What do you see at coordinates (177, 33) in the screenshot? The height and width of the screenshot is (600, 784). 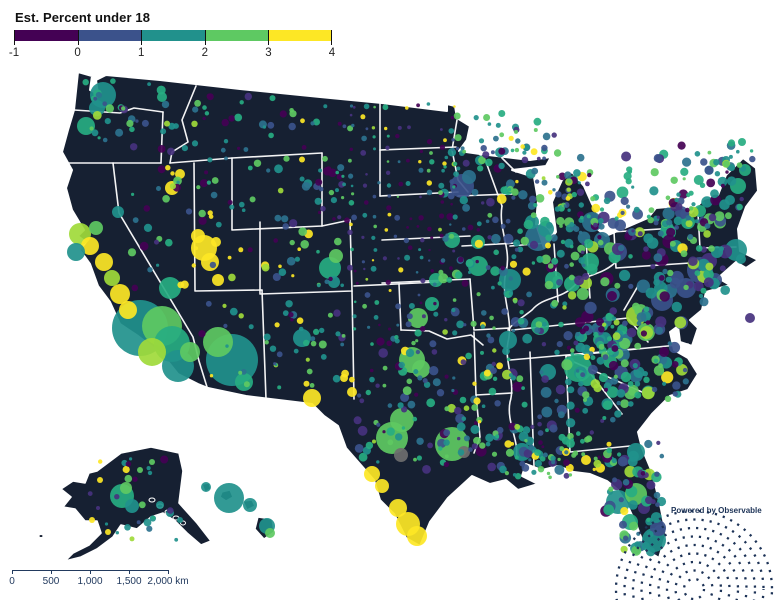 I see `legend: Est. Percent under 18 -1 0 1 2 3 4` at bounding box center [177, 33].